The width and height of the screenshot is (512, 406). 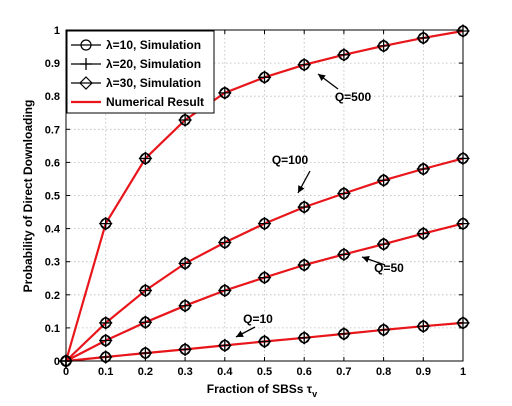 What do you see at coordinates (145, 372) in the screenshot?
I see `x-tick-label: 0.2` at bounding box center [145, 372].